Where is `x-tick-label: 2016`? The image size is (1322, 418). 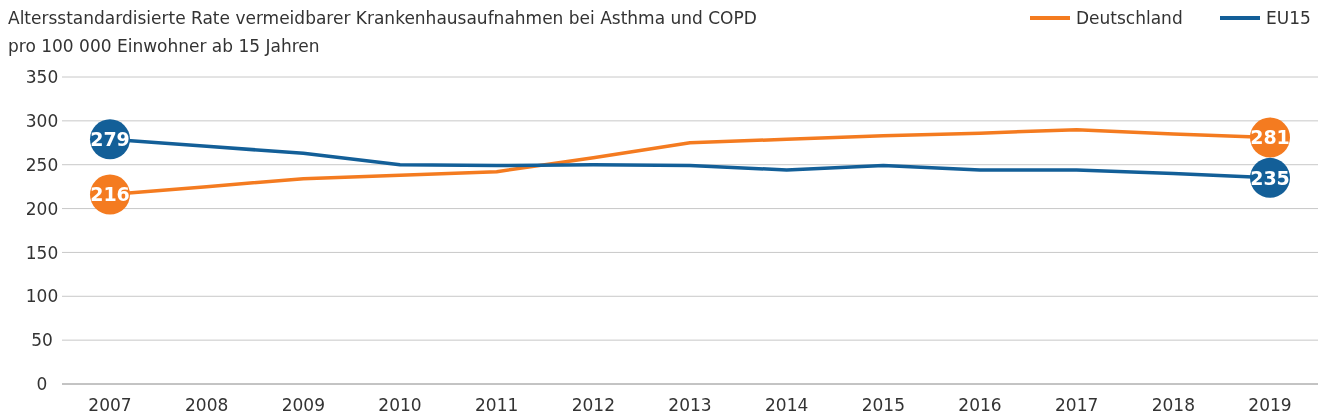
x-tick-label: 2016 is located at coordinates (980, 405).